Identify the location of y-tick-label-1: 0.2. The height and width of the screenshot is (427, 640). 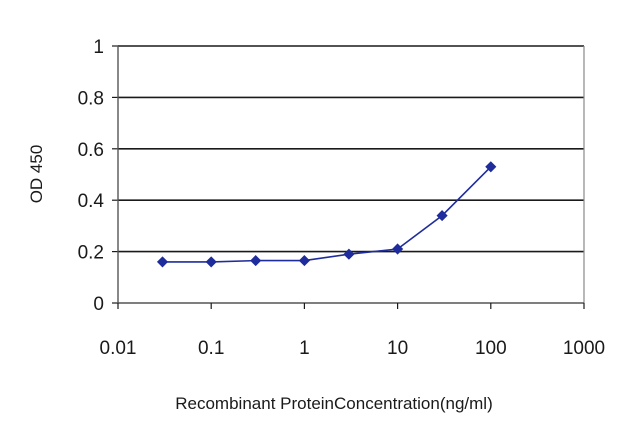
(91, 253).